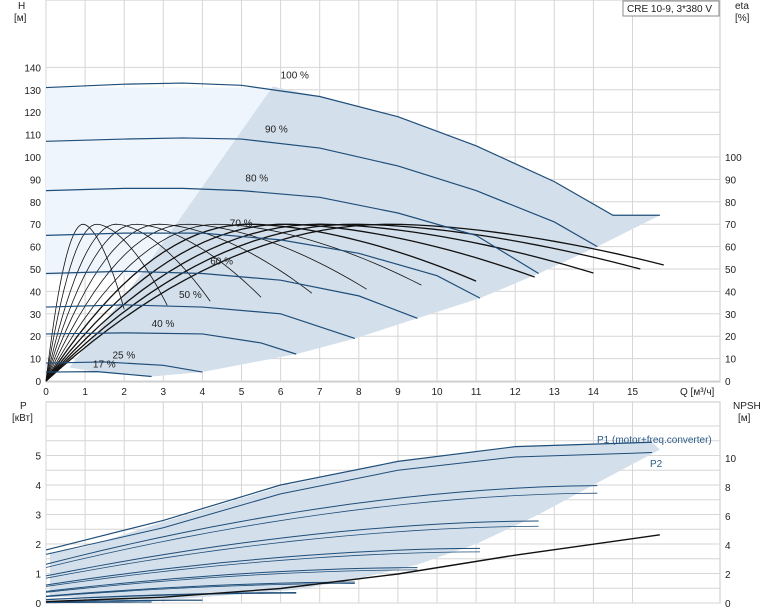 Image resolution: width=774 pixels, height=611 pixels. Describe the element at coordinates (398, 392) in the screenshot. I see `x-tick-label: 9` at that location.